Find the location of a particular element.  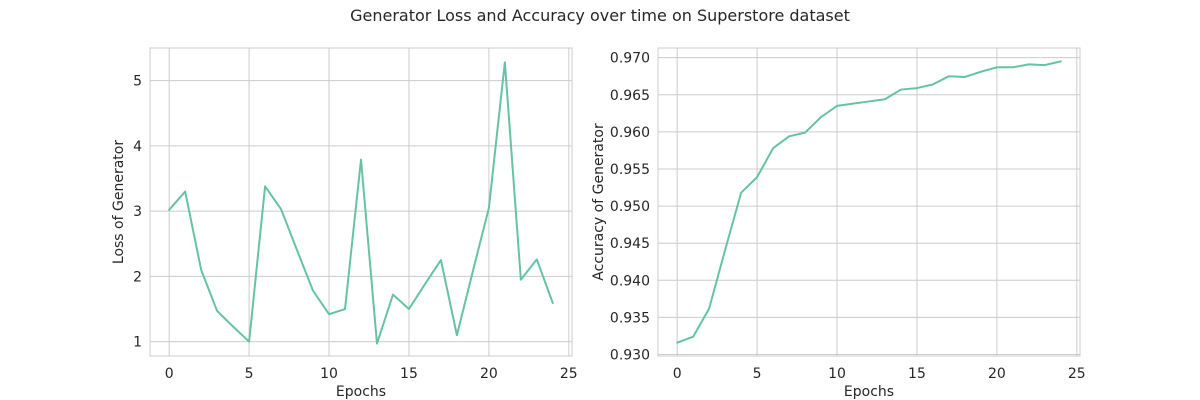

accuracy-x-tick-label: 25 is located at coordinates (1077, 374).